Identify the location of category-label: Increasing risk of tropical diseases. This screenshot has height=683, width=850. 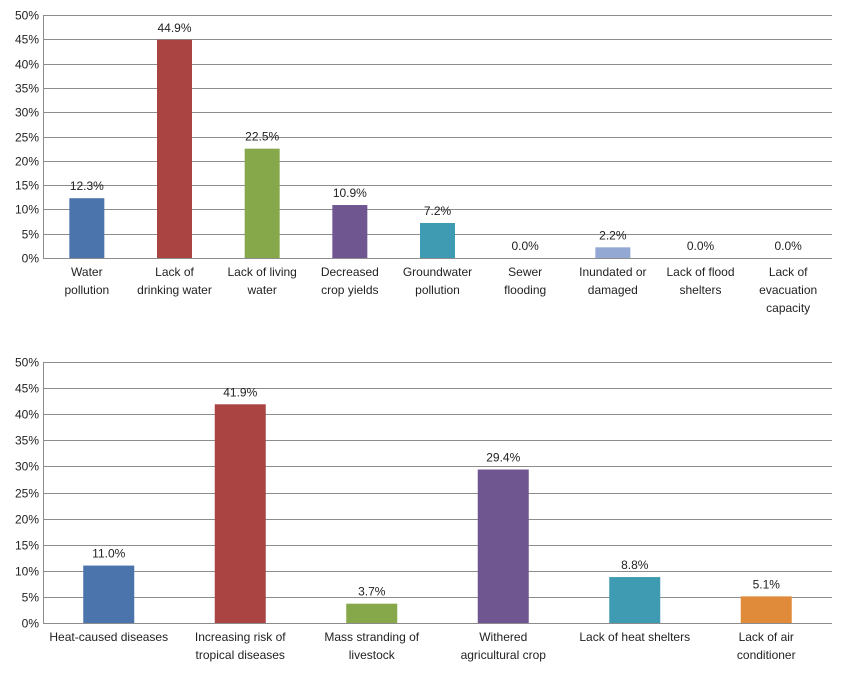
(240, 646).